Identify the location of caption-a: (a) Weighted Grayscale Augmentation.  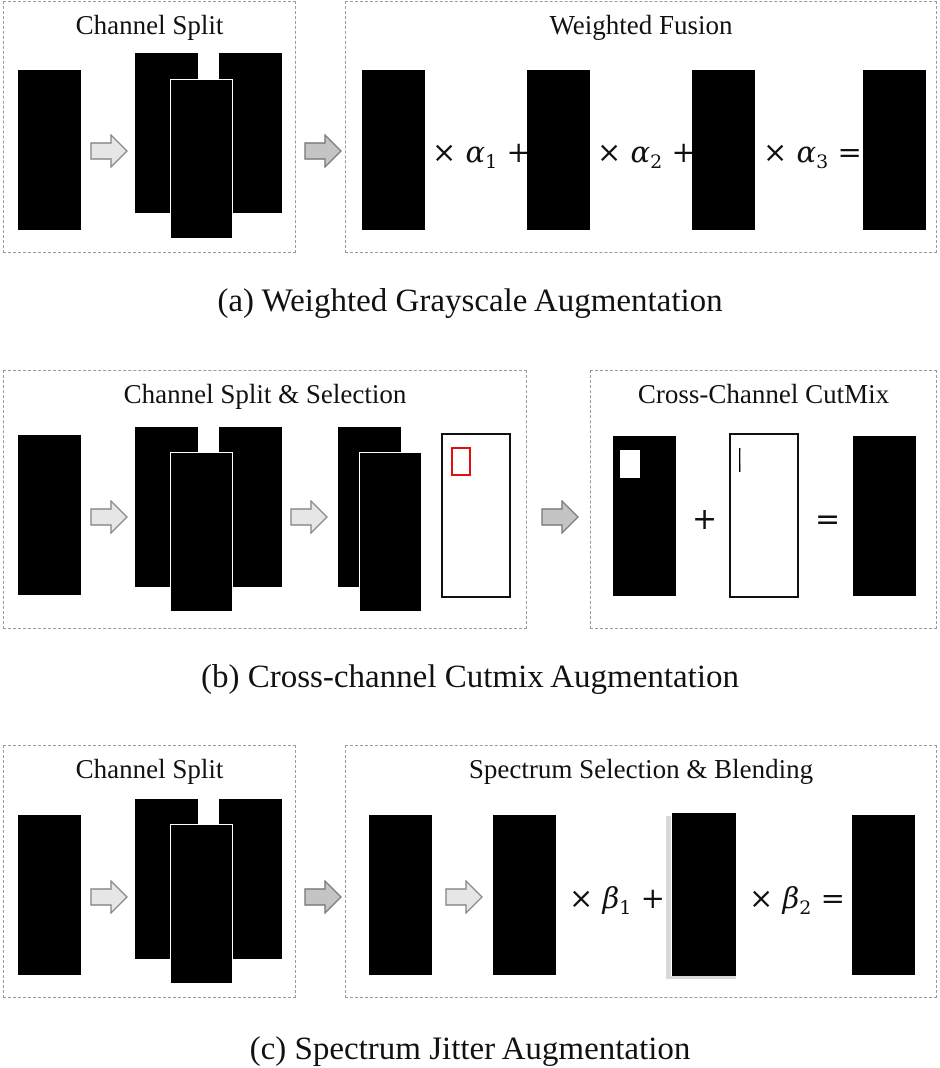
(470, 301).